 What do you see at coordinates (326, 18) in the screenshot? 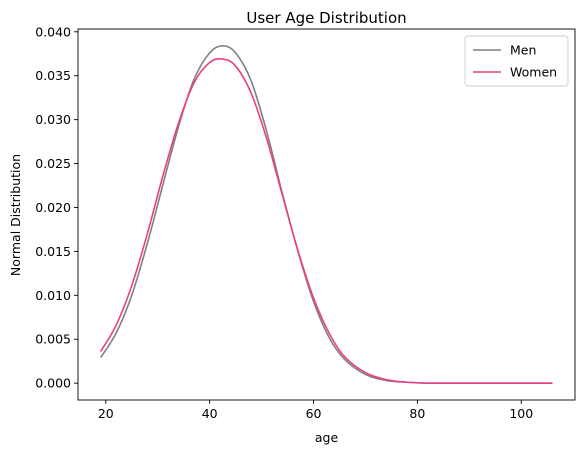
I see `chart-title: User Age Distribution` at bounding box center [326, 18].